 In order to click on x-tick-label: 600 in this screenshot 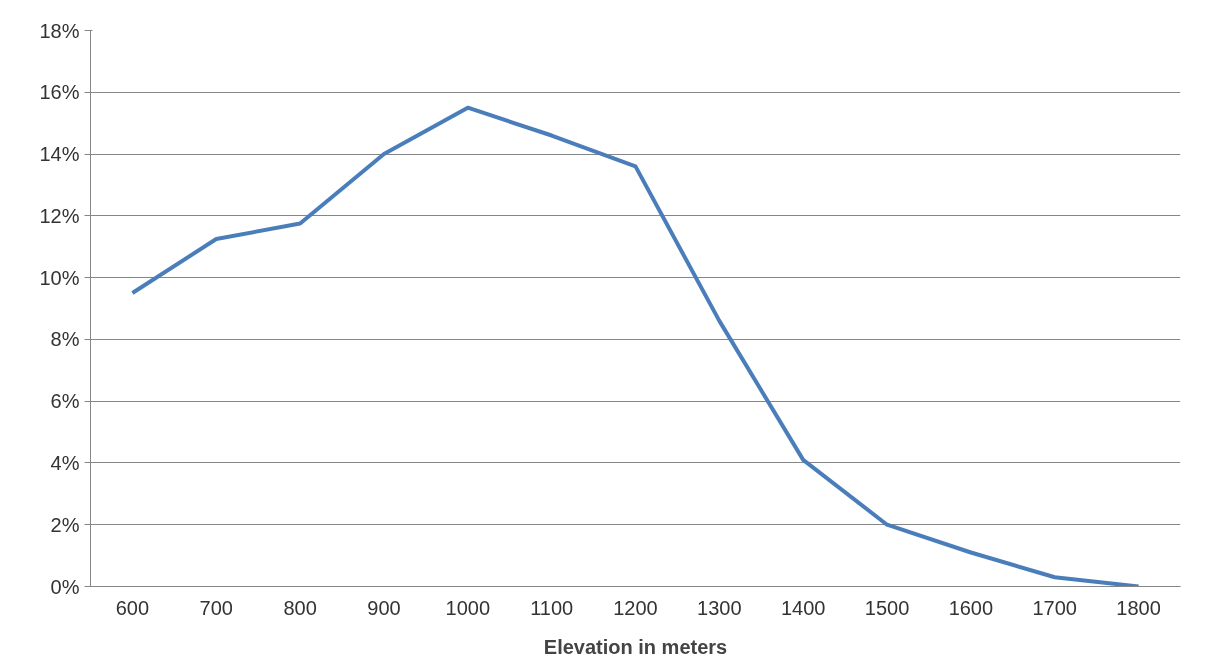, I will do `click(132, 607)`.